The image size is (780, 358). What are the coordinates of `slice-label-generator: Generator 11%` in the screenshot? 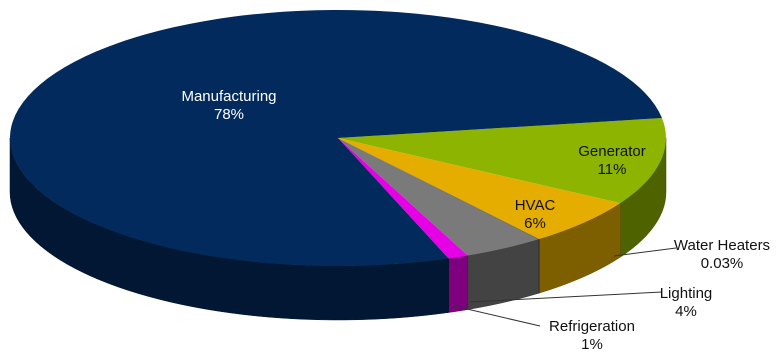 It's located at (612, 160).